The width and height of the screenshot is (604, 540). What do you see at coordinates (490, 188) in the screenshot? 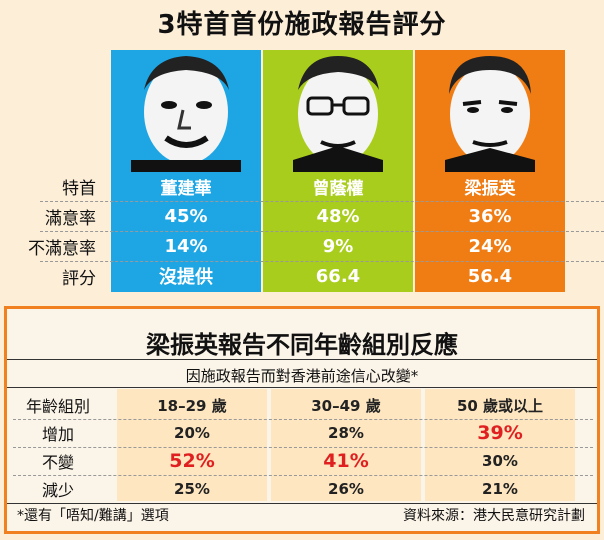
I see `chief-name-leung: 梁振英` at bounding box center [490, 188].